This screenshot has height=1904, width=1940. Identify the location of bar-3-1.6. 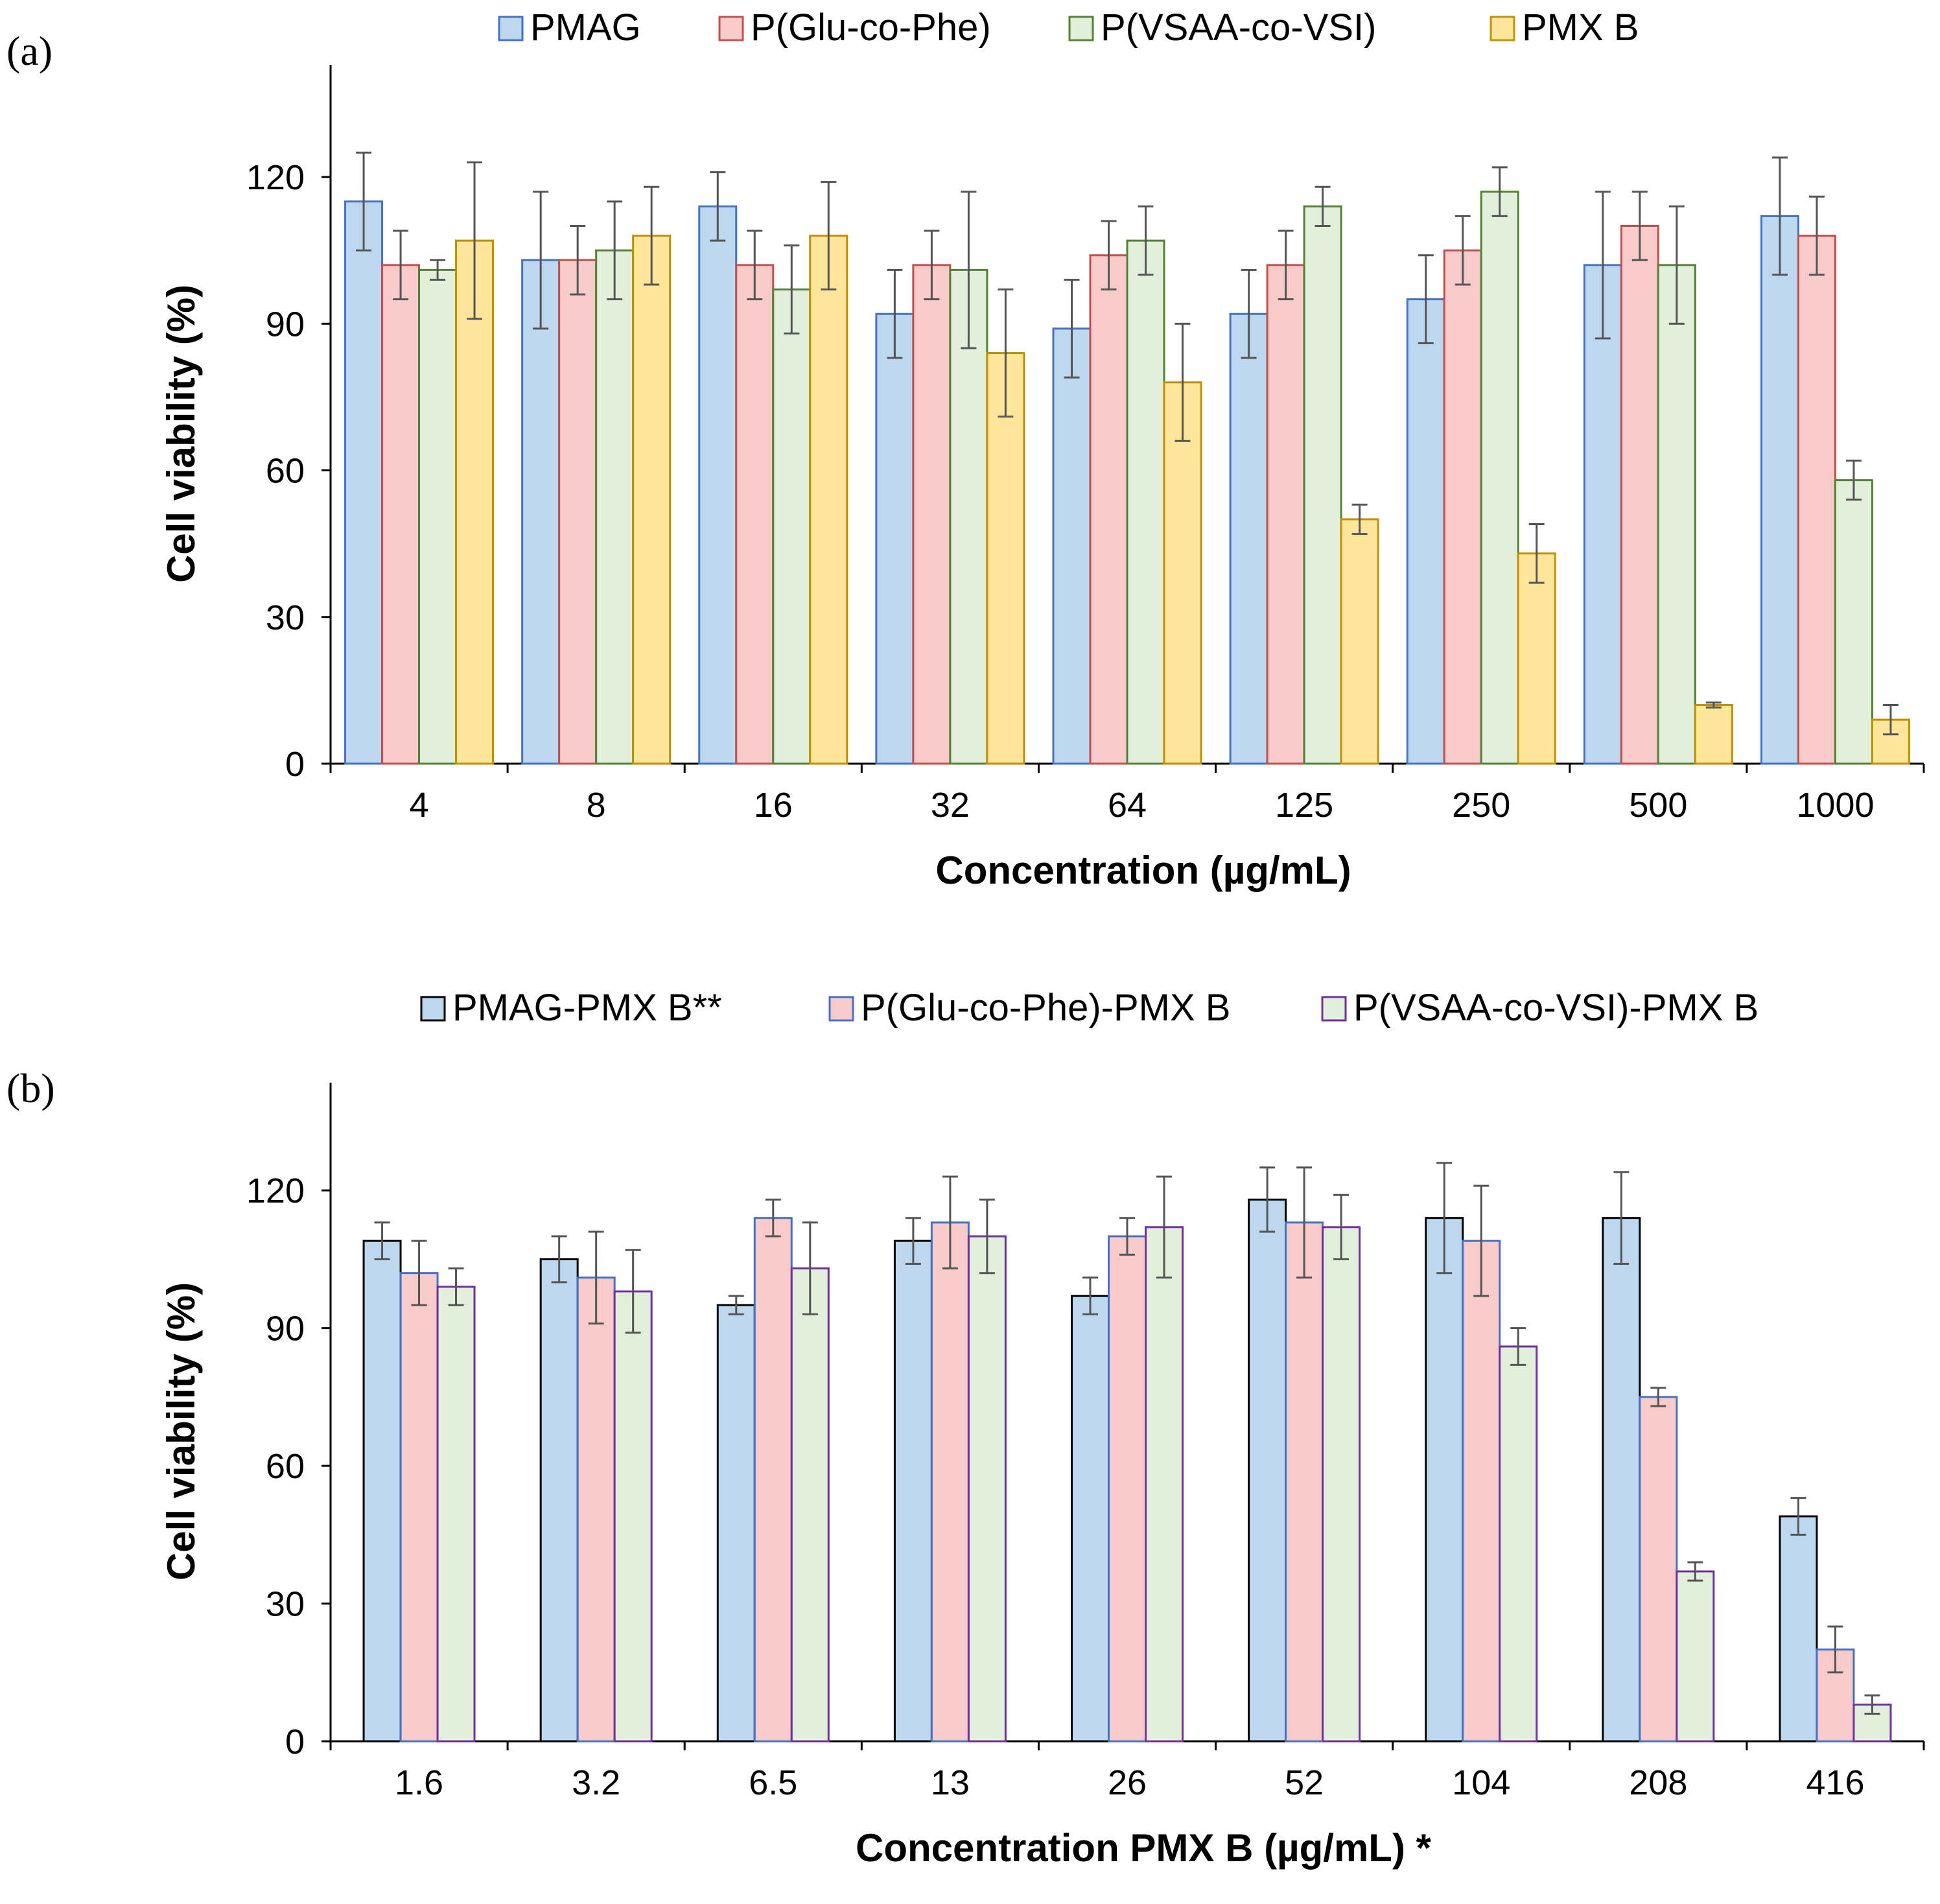
(456, 1515).